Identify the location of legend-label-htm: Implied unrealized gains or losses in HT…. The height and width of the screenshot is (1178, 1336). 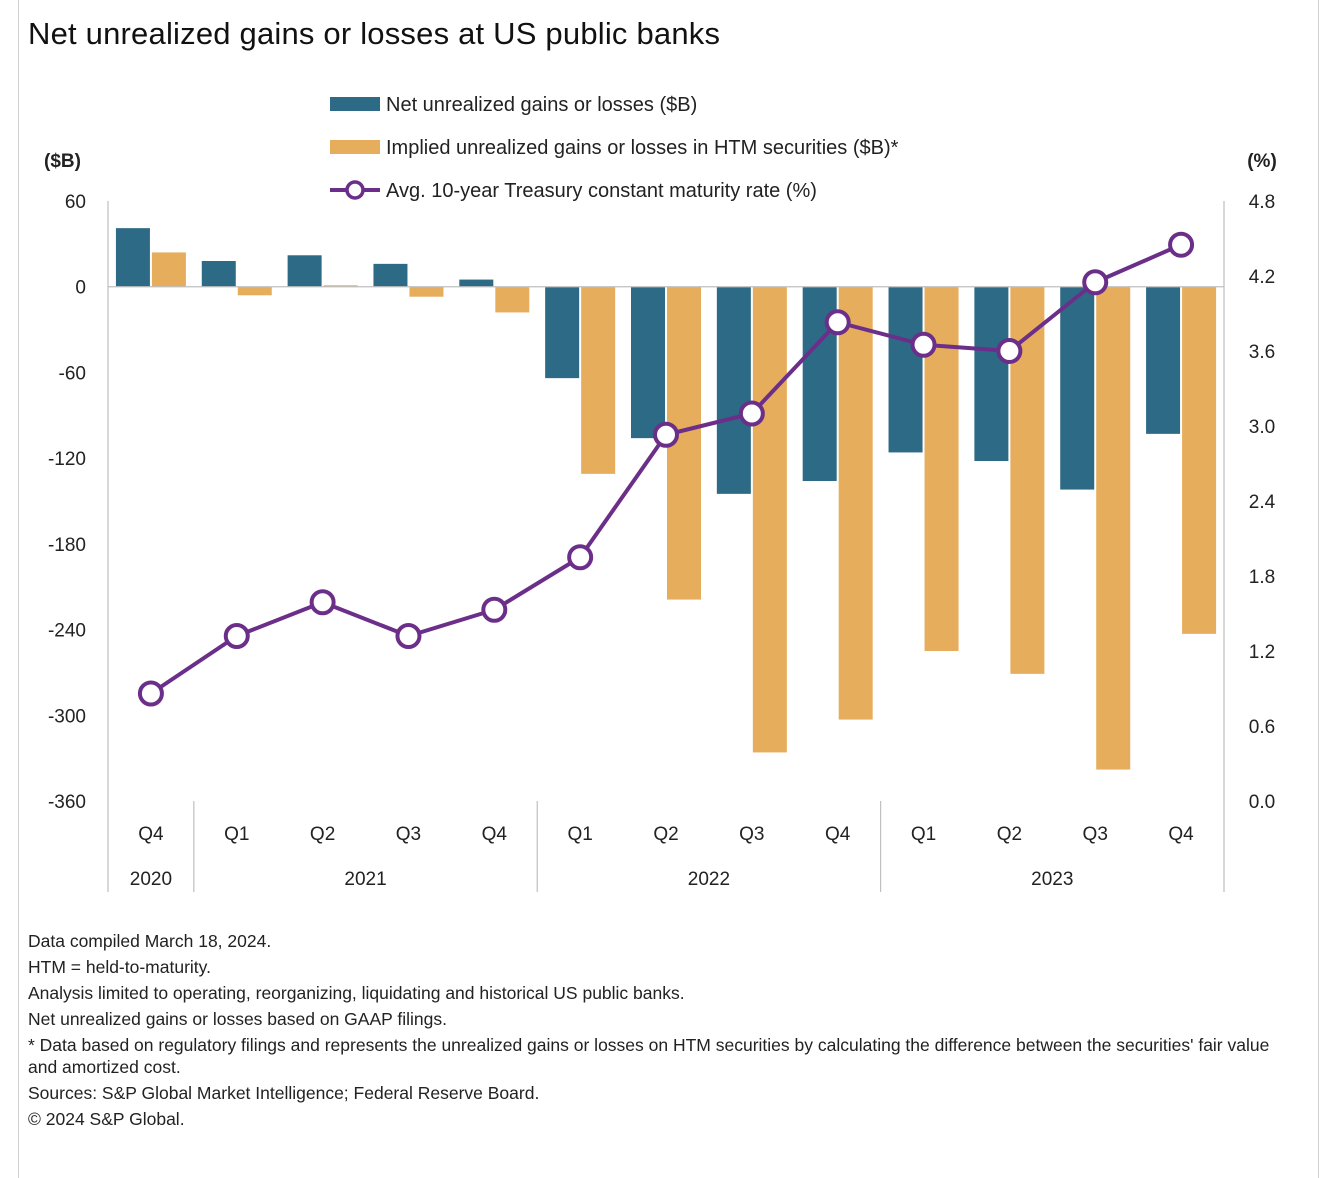
(642, 148).